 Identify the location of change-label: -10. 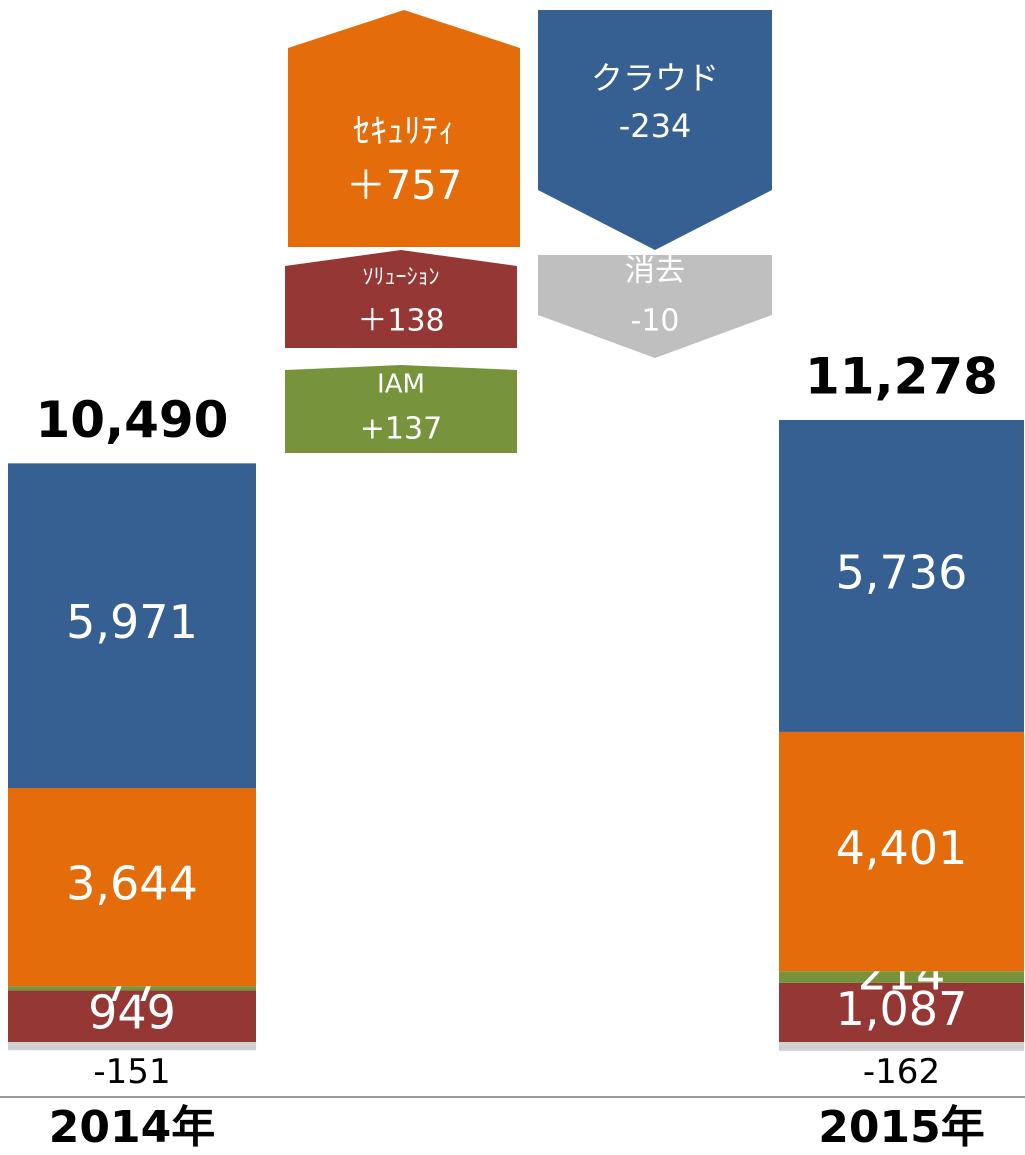
(655, 321).